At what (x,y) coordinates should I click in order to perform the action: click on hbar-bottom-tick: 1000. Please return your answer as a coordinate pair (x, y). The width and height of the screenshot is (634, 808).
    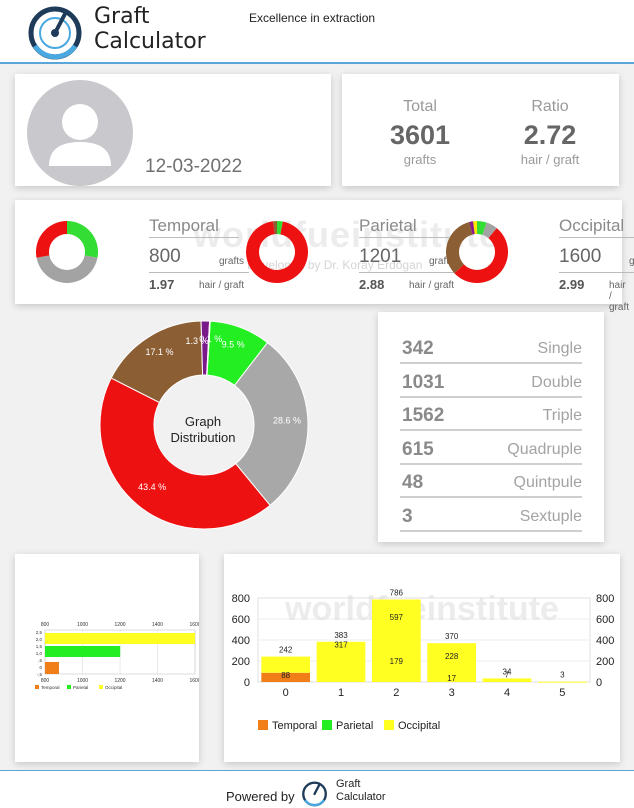
    Looking at the image, I should click on (82, 681).